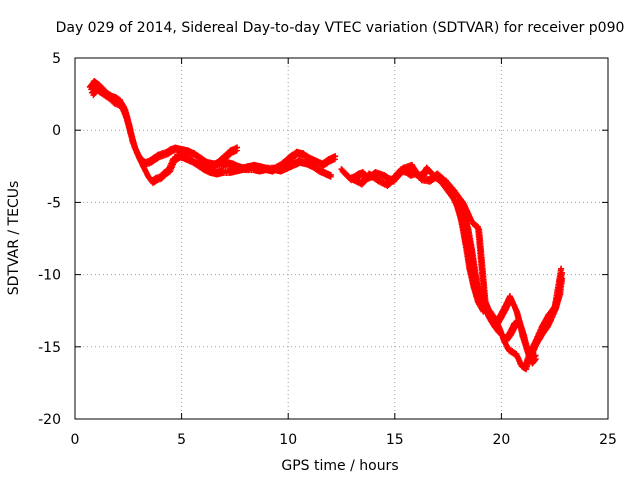  What do you see at coordinates (14, 238) in the screenshot?
I see `y-axis-title: SDTVAR / TECUs` at bounding box center [14, 238].